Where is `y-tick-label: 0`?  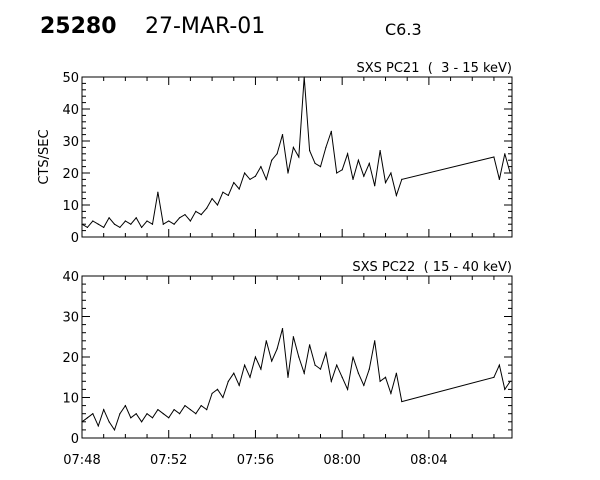
y-tick-label: 0 is located at coordinates (75, 439).